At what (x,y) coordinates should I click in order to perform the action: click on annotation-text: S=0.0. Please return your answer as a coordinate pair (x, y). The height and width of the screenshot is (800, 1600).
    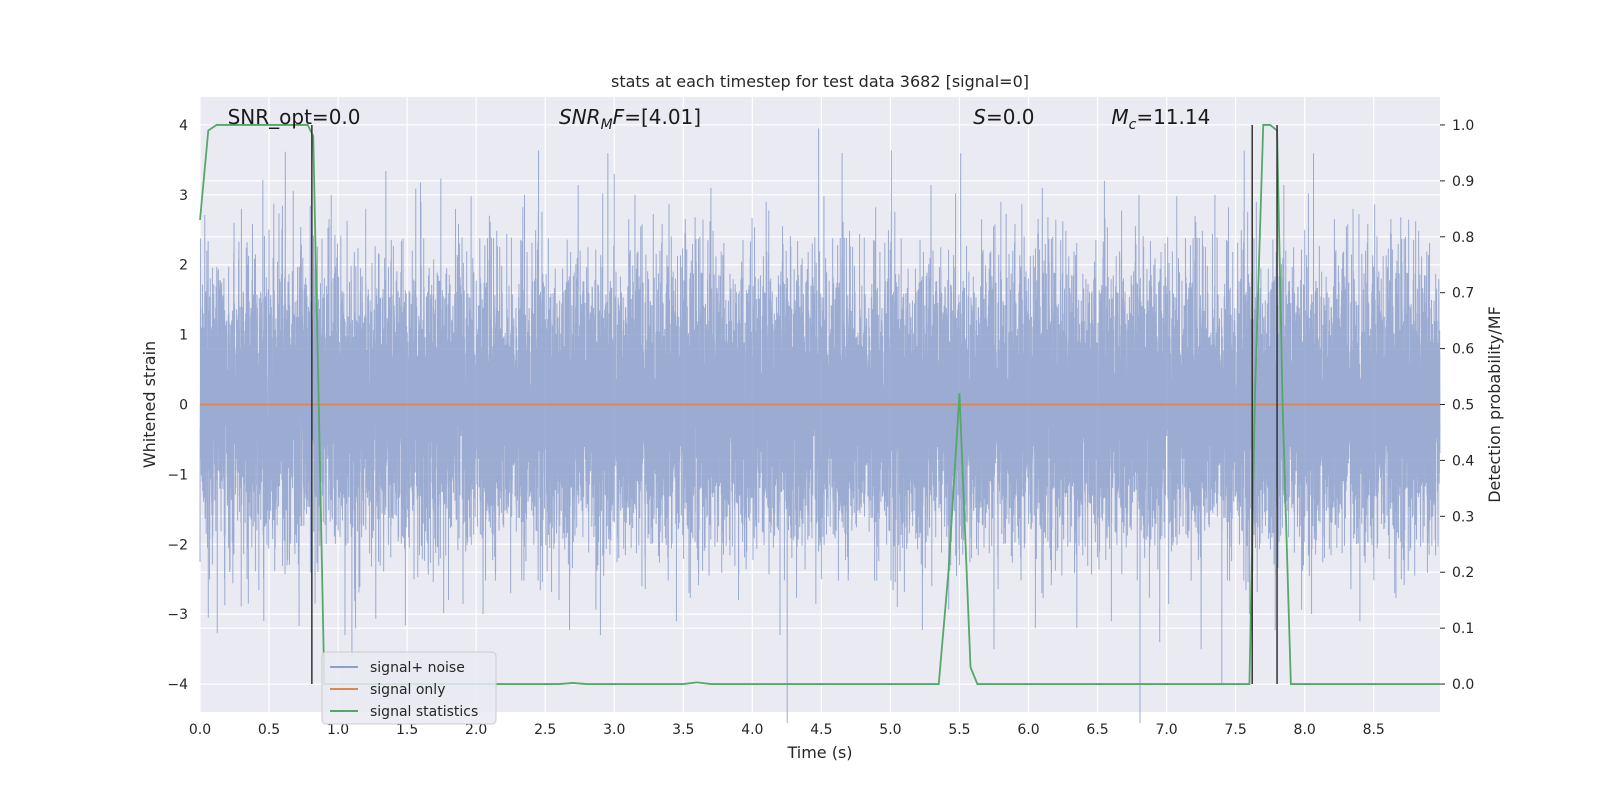
    Looking at the image, I should click on (1003, 117).